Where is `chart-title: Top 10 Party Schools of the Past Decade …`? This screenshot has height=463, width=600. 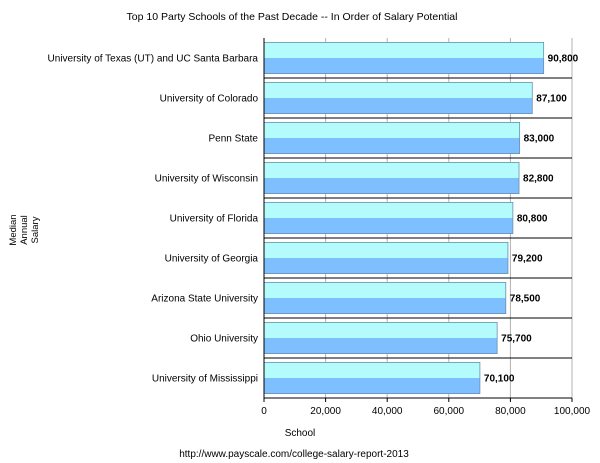
chart-title: Top 10 Party Schools of the Past Decade … is located at coordinates (292, 17).